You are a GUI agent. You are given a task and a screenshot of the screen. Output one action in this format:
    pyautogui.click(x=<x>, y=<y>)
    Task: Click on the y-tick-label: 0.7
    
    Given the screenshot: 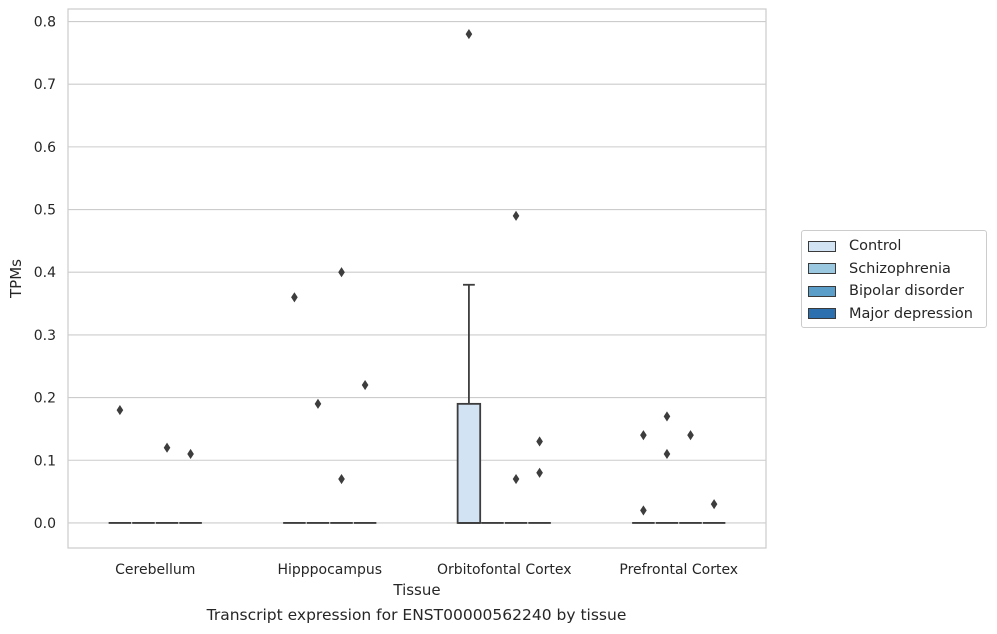 What is the action you would take?
    pyautogui.click(x=45, y=85)
    